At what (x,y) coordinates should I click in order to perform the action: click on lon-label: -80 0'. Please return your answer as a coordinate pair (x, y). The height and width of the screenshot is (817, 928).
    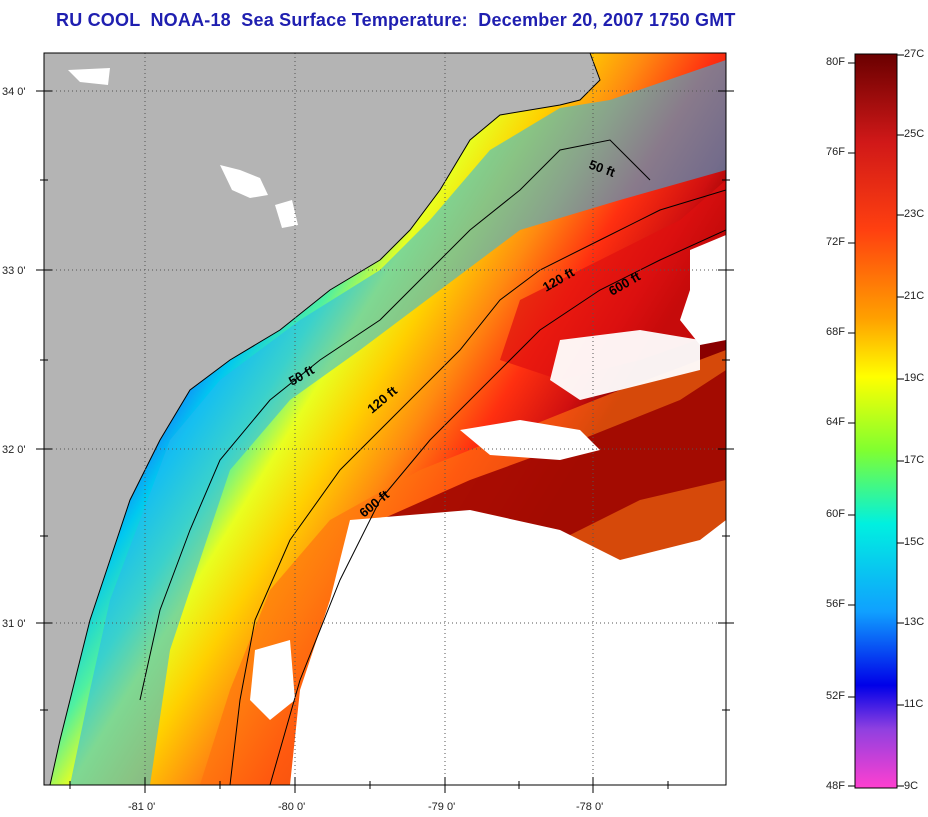
    Looking at the image, I should click on (291, 807).